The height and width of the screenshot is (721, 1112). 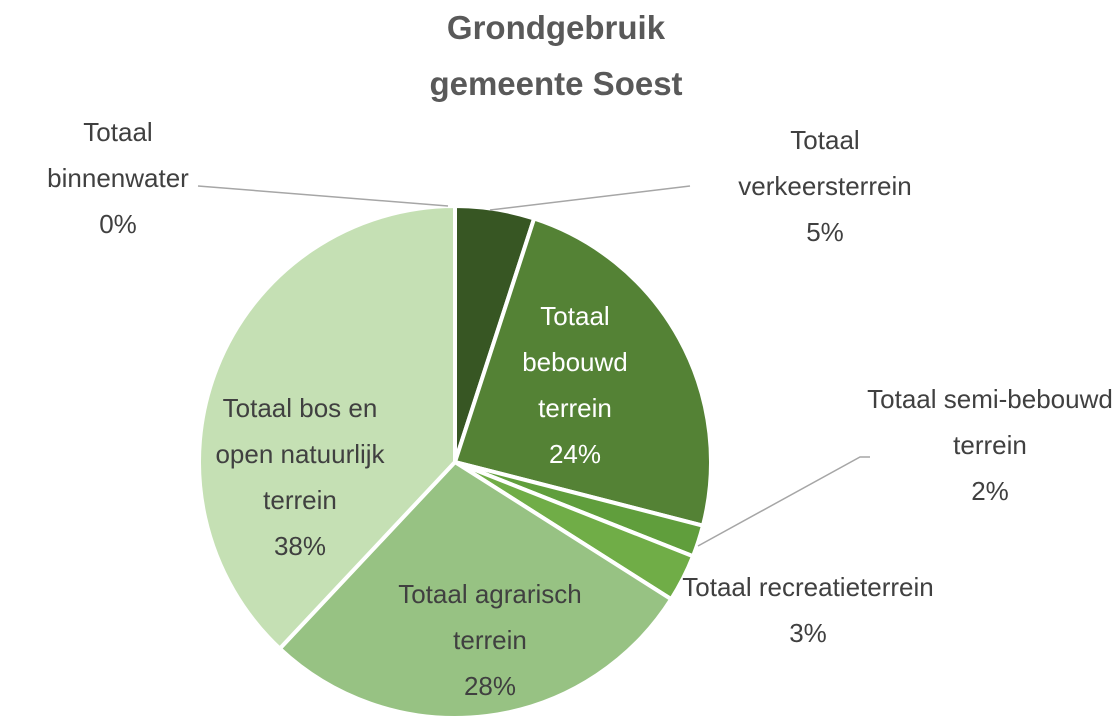 I want to click on category-label: Totaal recreatieterrein, so click(x=808, y=587).